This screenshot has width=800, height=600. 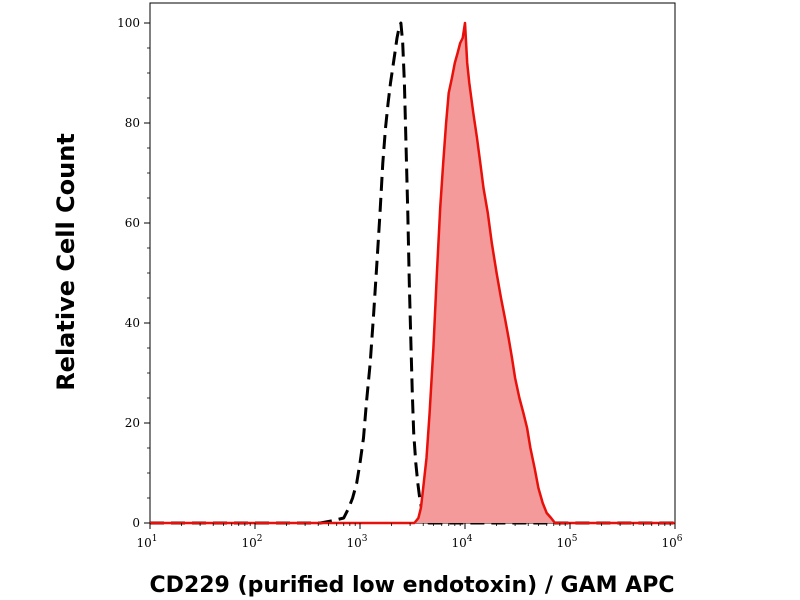 What do you see at coordinates (146, 542) in the screenshot?
I see `x-tick-label: 10¹` at bounding box center [146, 542].